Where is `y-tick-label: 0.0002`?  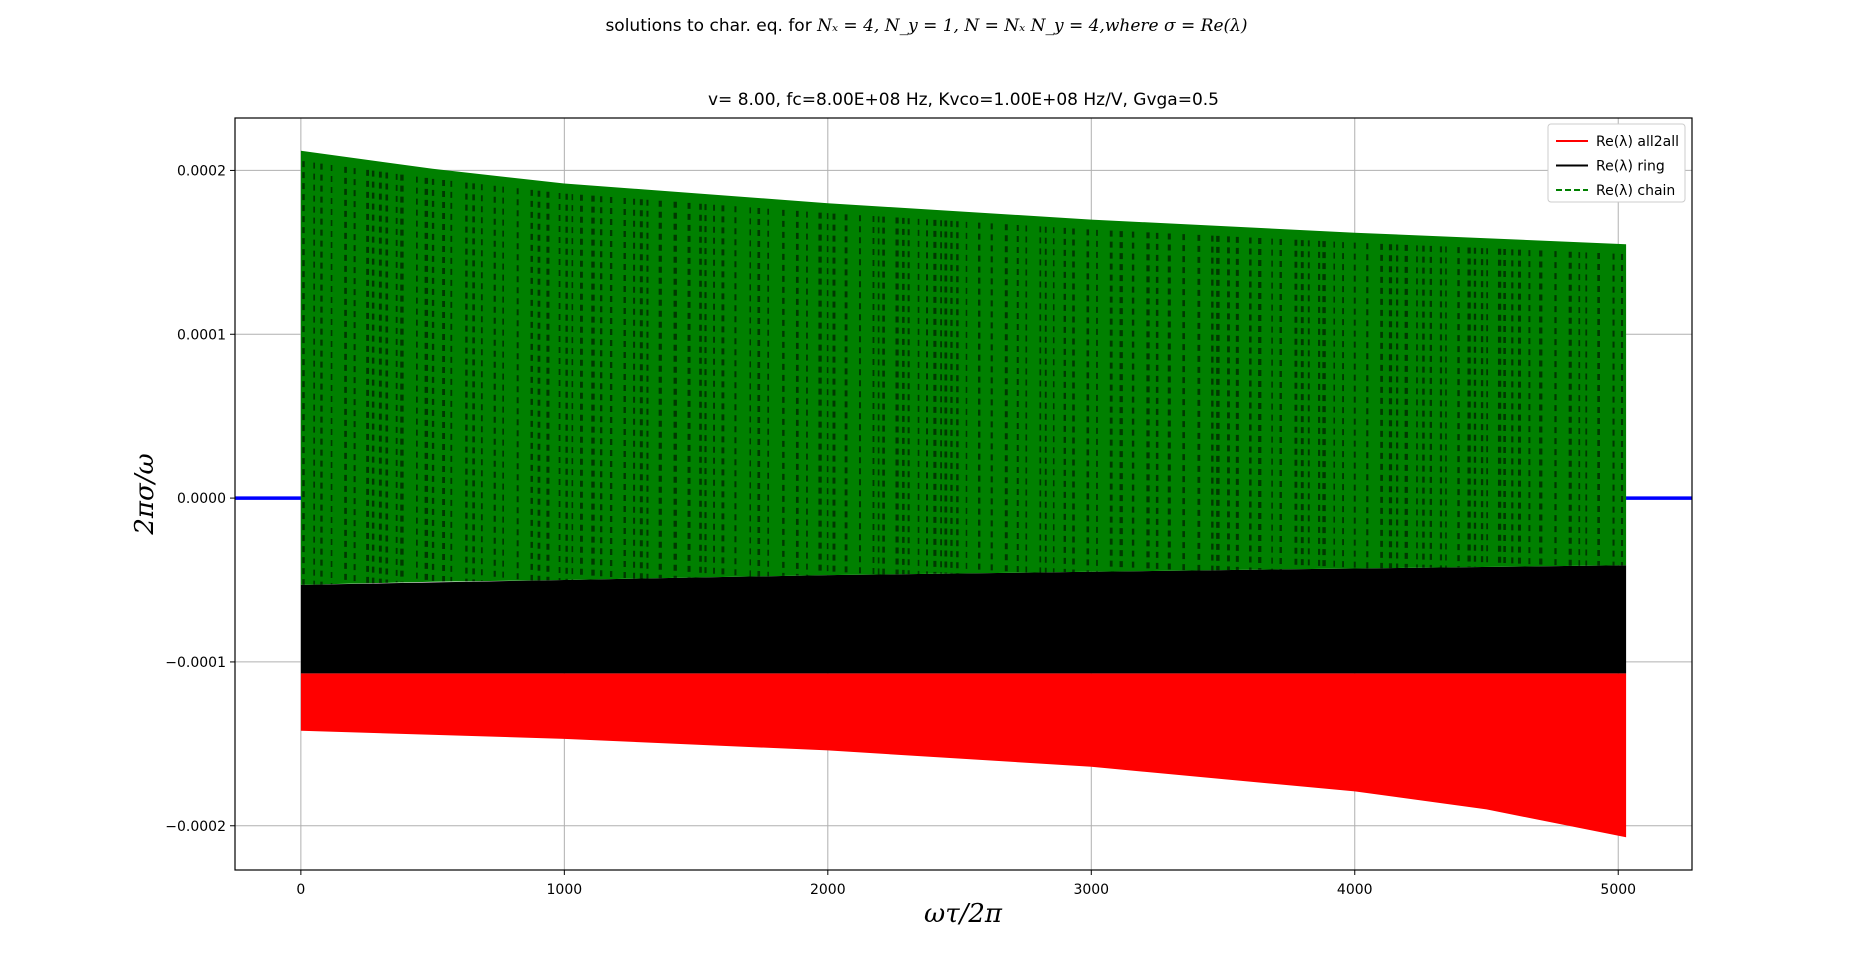
y-tick-label: 0.0002 is located at coordinates (201, 171).